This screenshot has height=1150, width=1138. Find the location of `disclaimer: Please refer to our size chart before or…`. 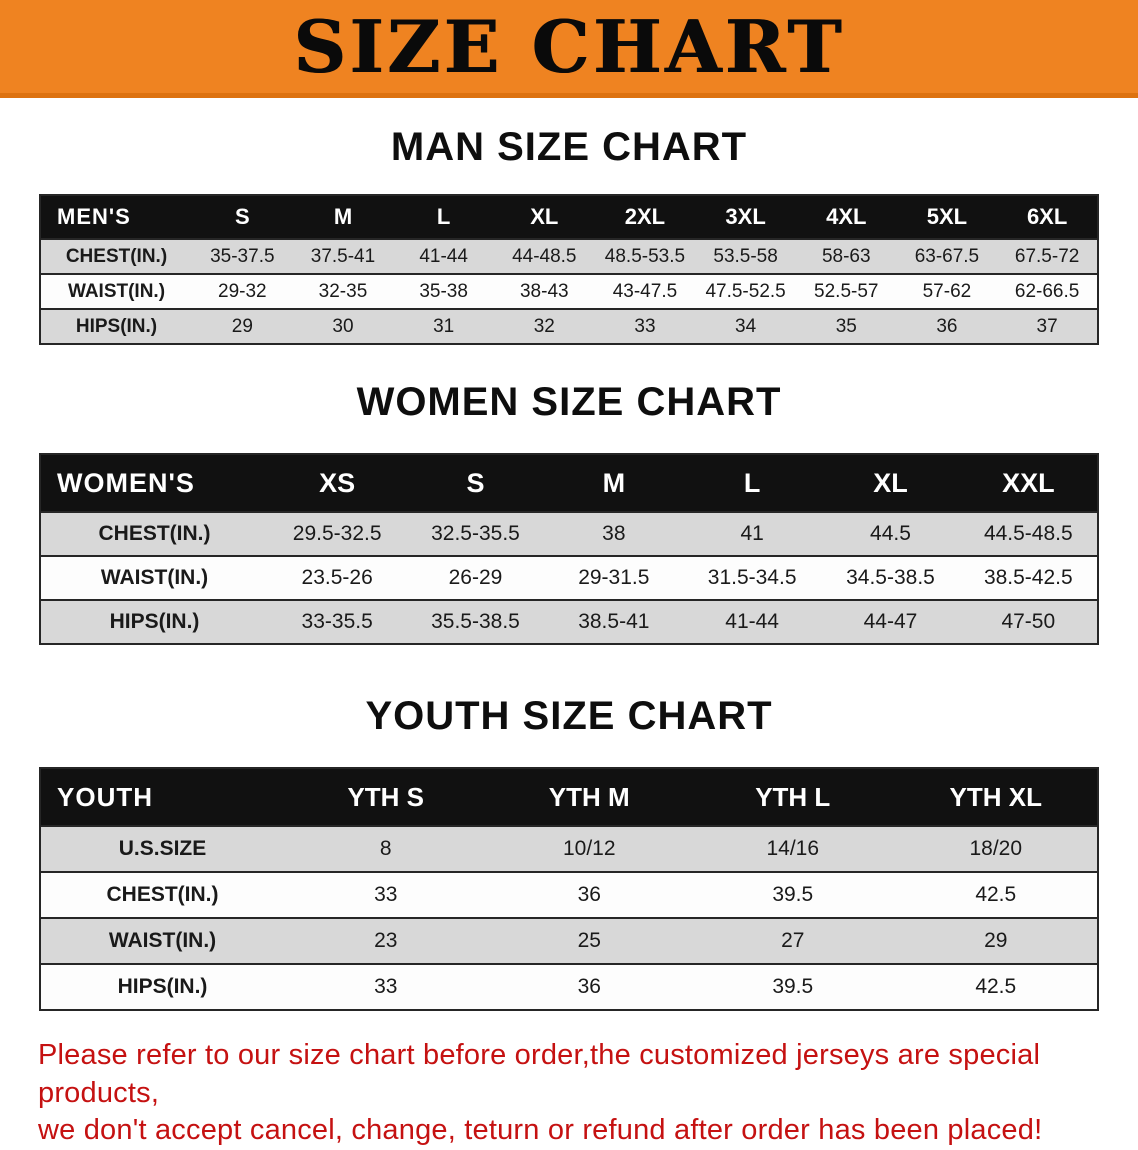

disclaimer: Please refer to our size chart before or… is located at coordinates (569, 1093).